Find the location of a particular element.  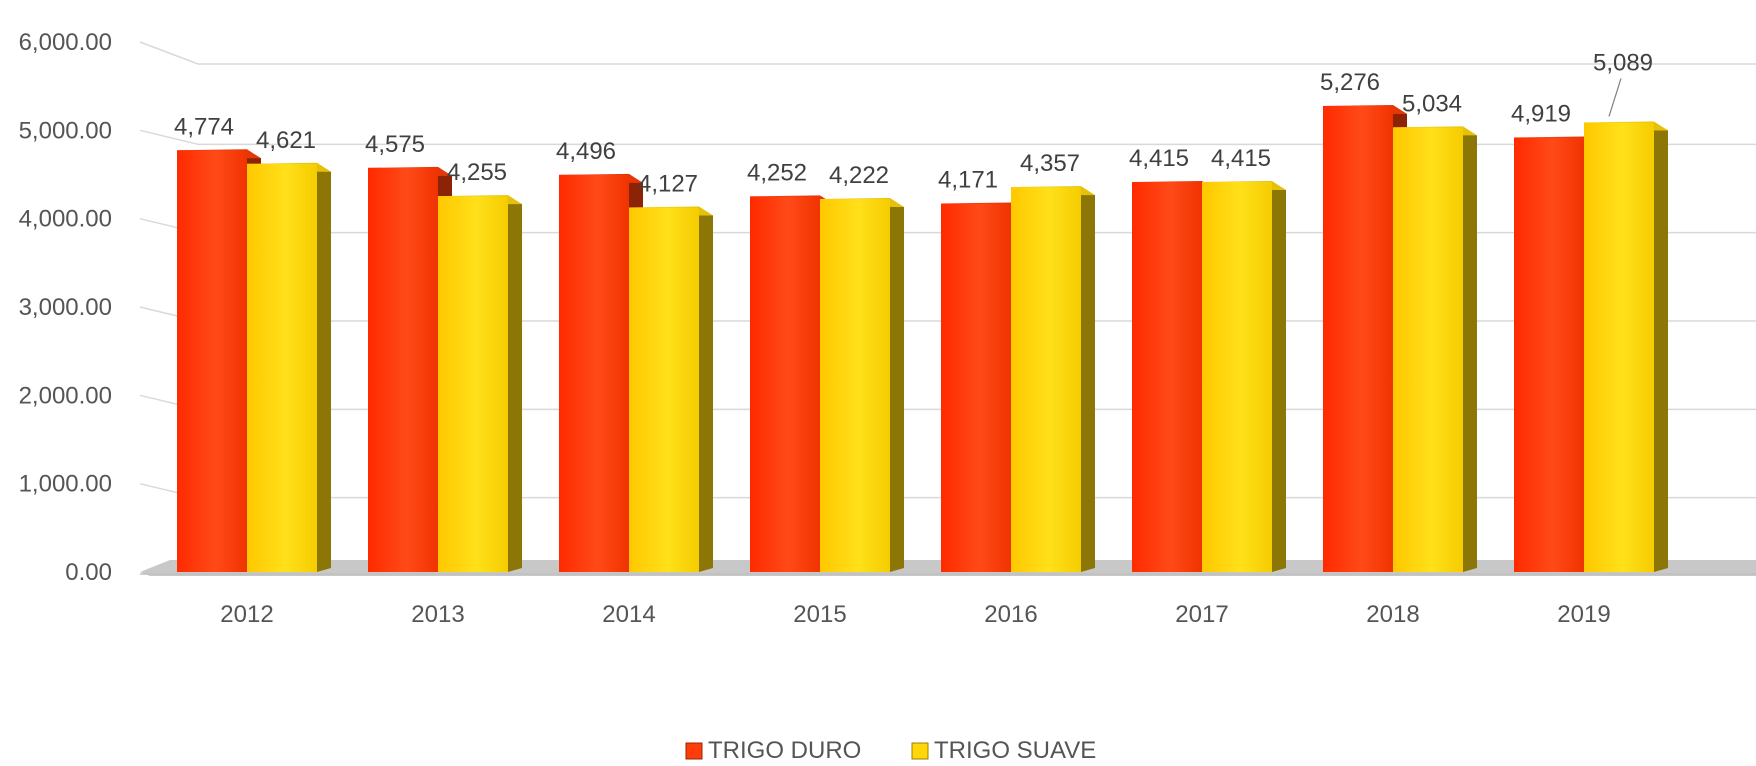

y-tick-label: 5,000.00 is located at coordinates (65, 130).